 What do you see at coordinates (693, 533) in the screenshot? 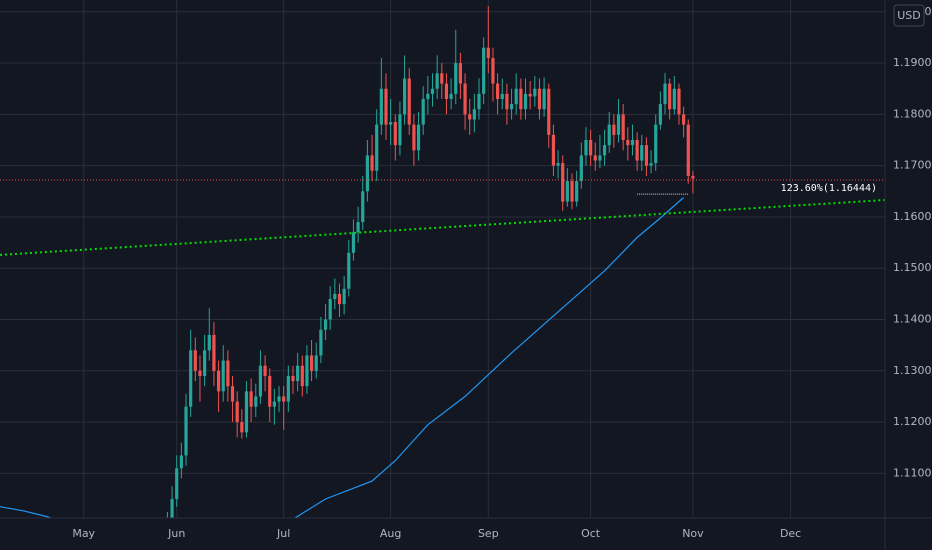
I see `x-tick-label: Nov` at bounding box center [693, 533].